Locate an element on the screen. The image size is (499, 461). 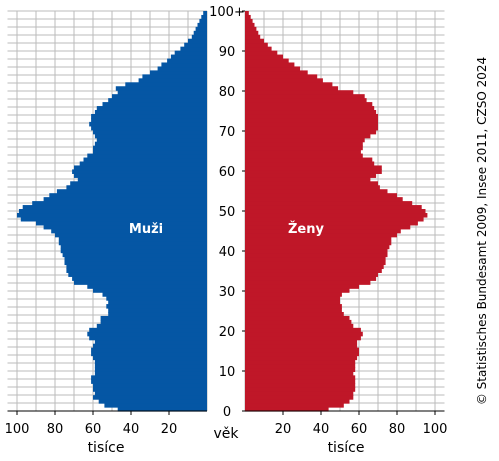
female-x-tick-label: 80 is located at coordinates (397, 429).